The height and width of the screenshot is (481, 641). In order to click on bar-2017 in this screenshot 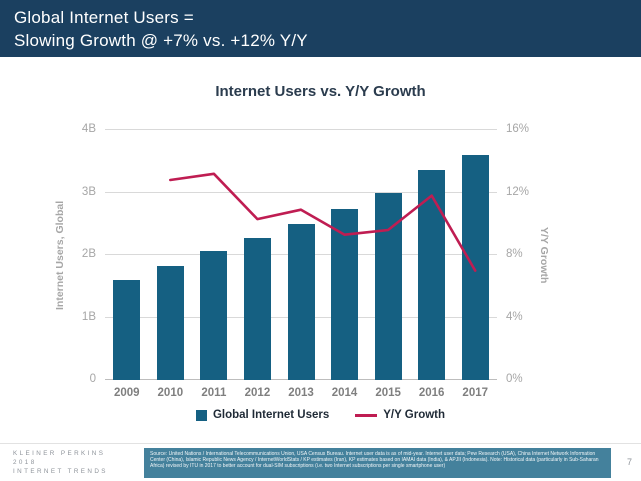, I will do `click(475, 267)`.